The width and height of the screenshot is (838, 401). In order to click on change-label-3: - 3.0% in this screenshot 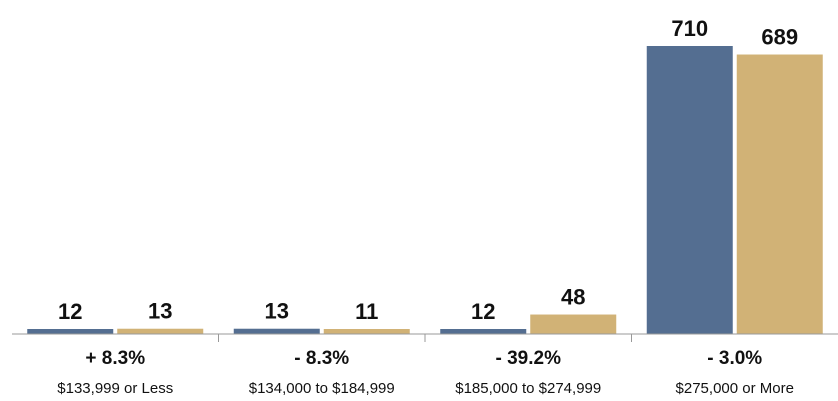, I will do `click(734, 358)`.